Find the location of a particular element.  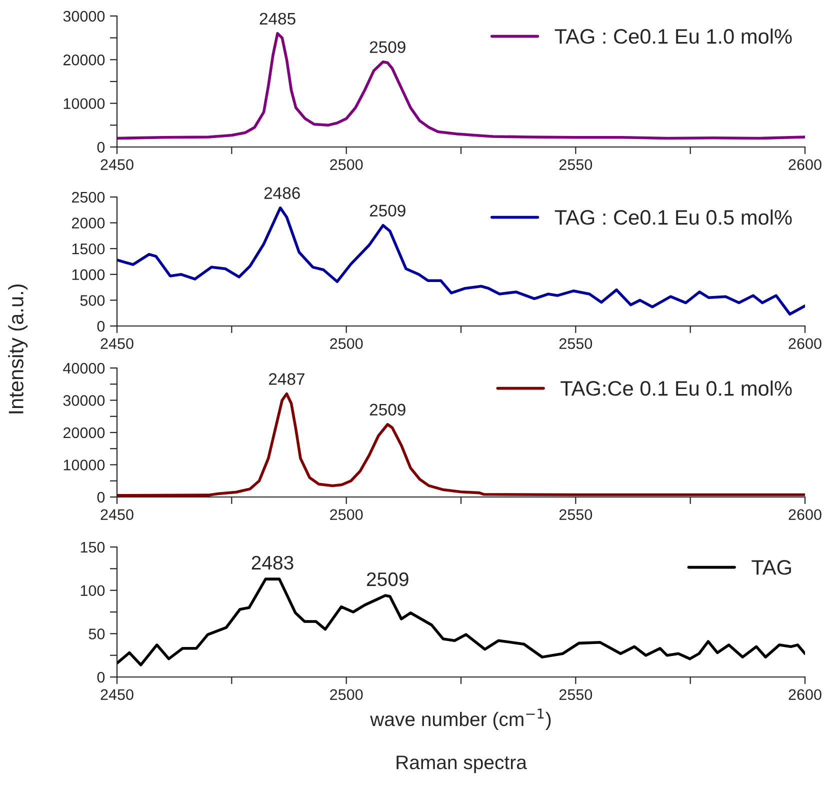

y-tick-label: 500 is located at coordinates (92, 300).